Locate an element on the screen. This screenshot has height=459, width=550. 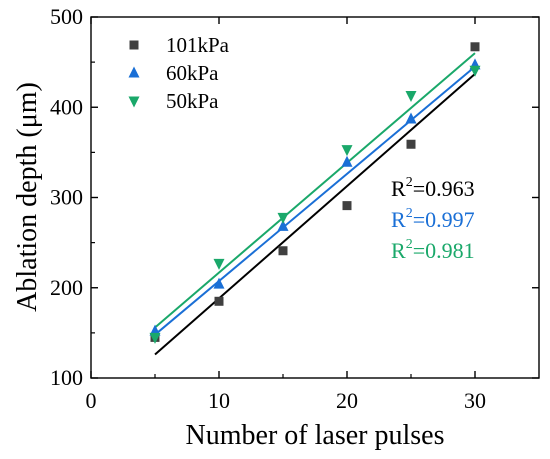
r2-value: =0.963 is located at coordinates (444, 188).